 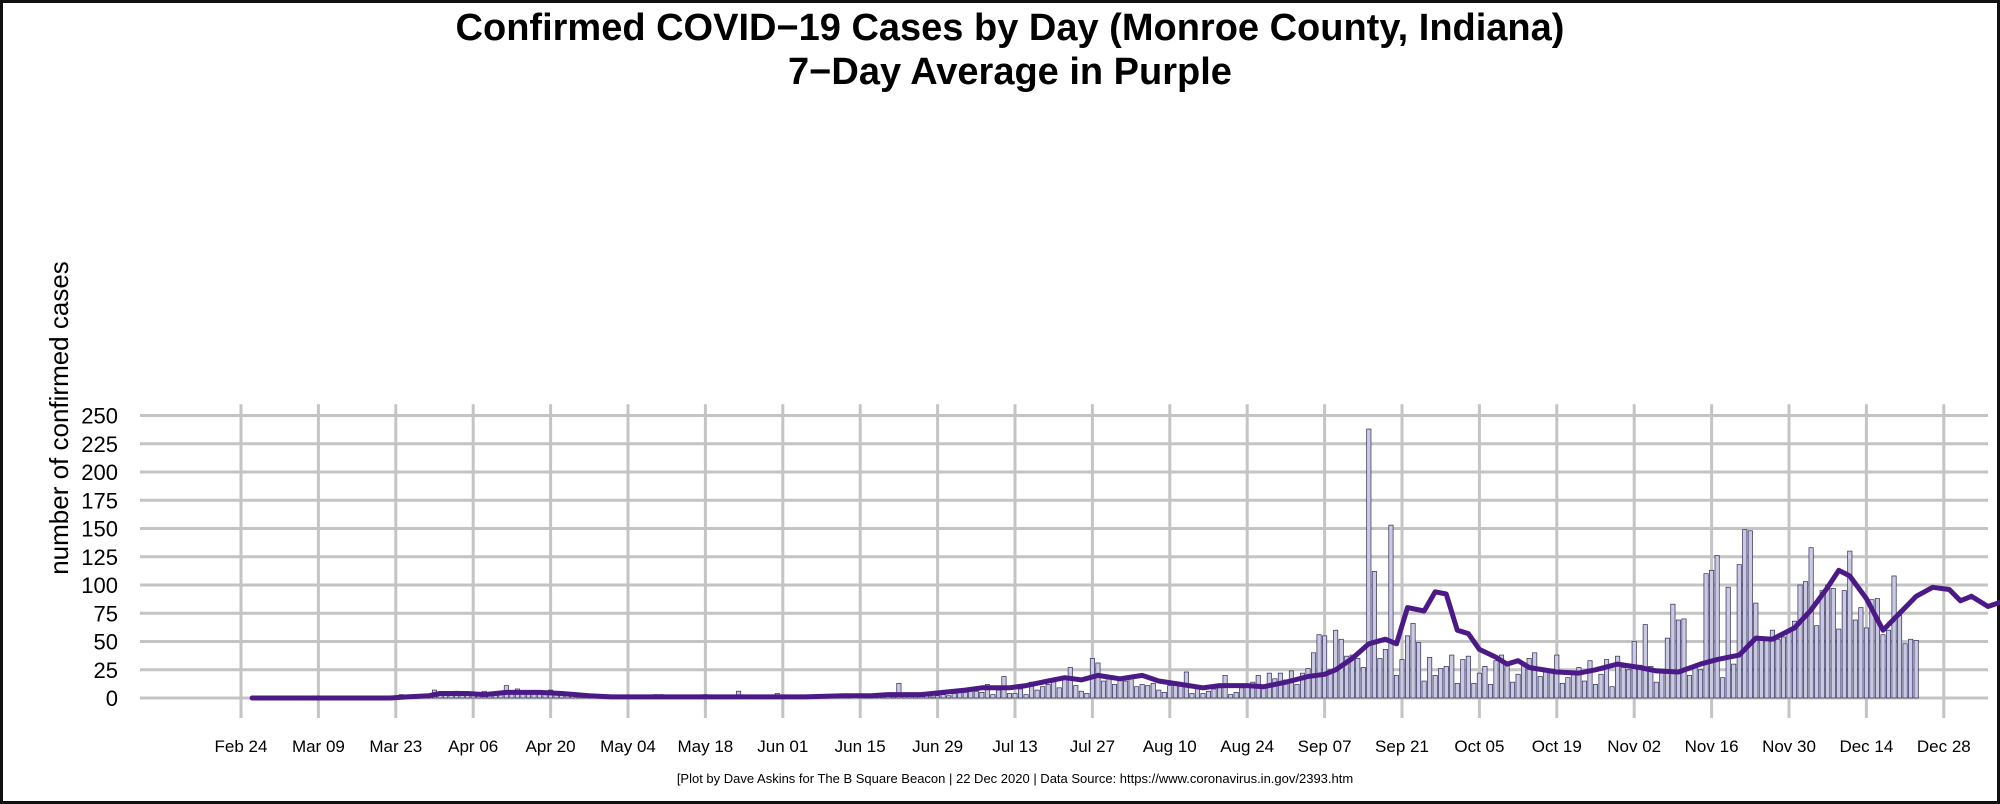 I want to click on x-tick-label: Mar 23, so click(x=395, y=746).